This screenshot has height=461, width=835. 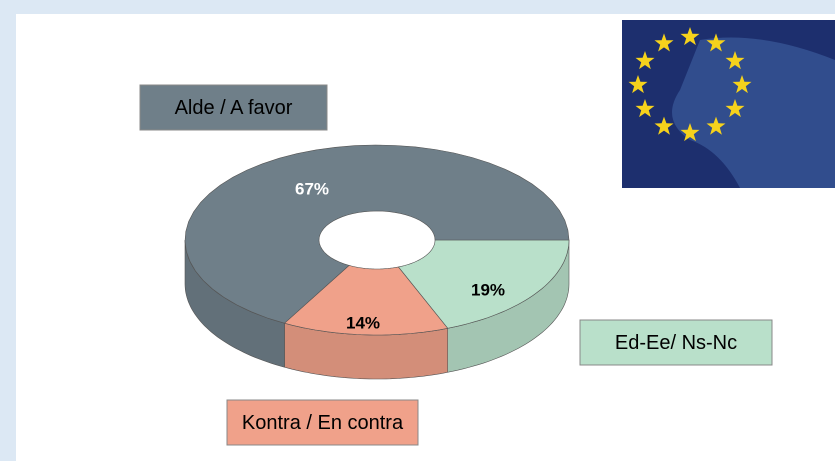 What do you see at coordinates (363, 322) in the screenshot?
I see `value-label: 14%` at bounding box center [363, 322].